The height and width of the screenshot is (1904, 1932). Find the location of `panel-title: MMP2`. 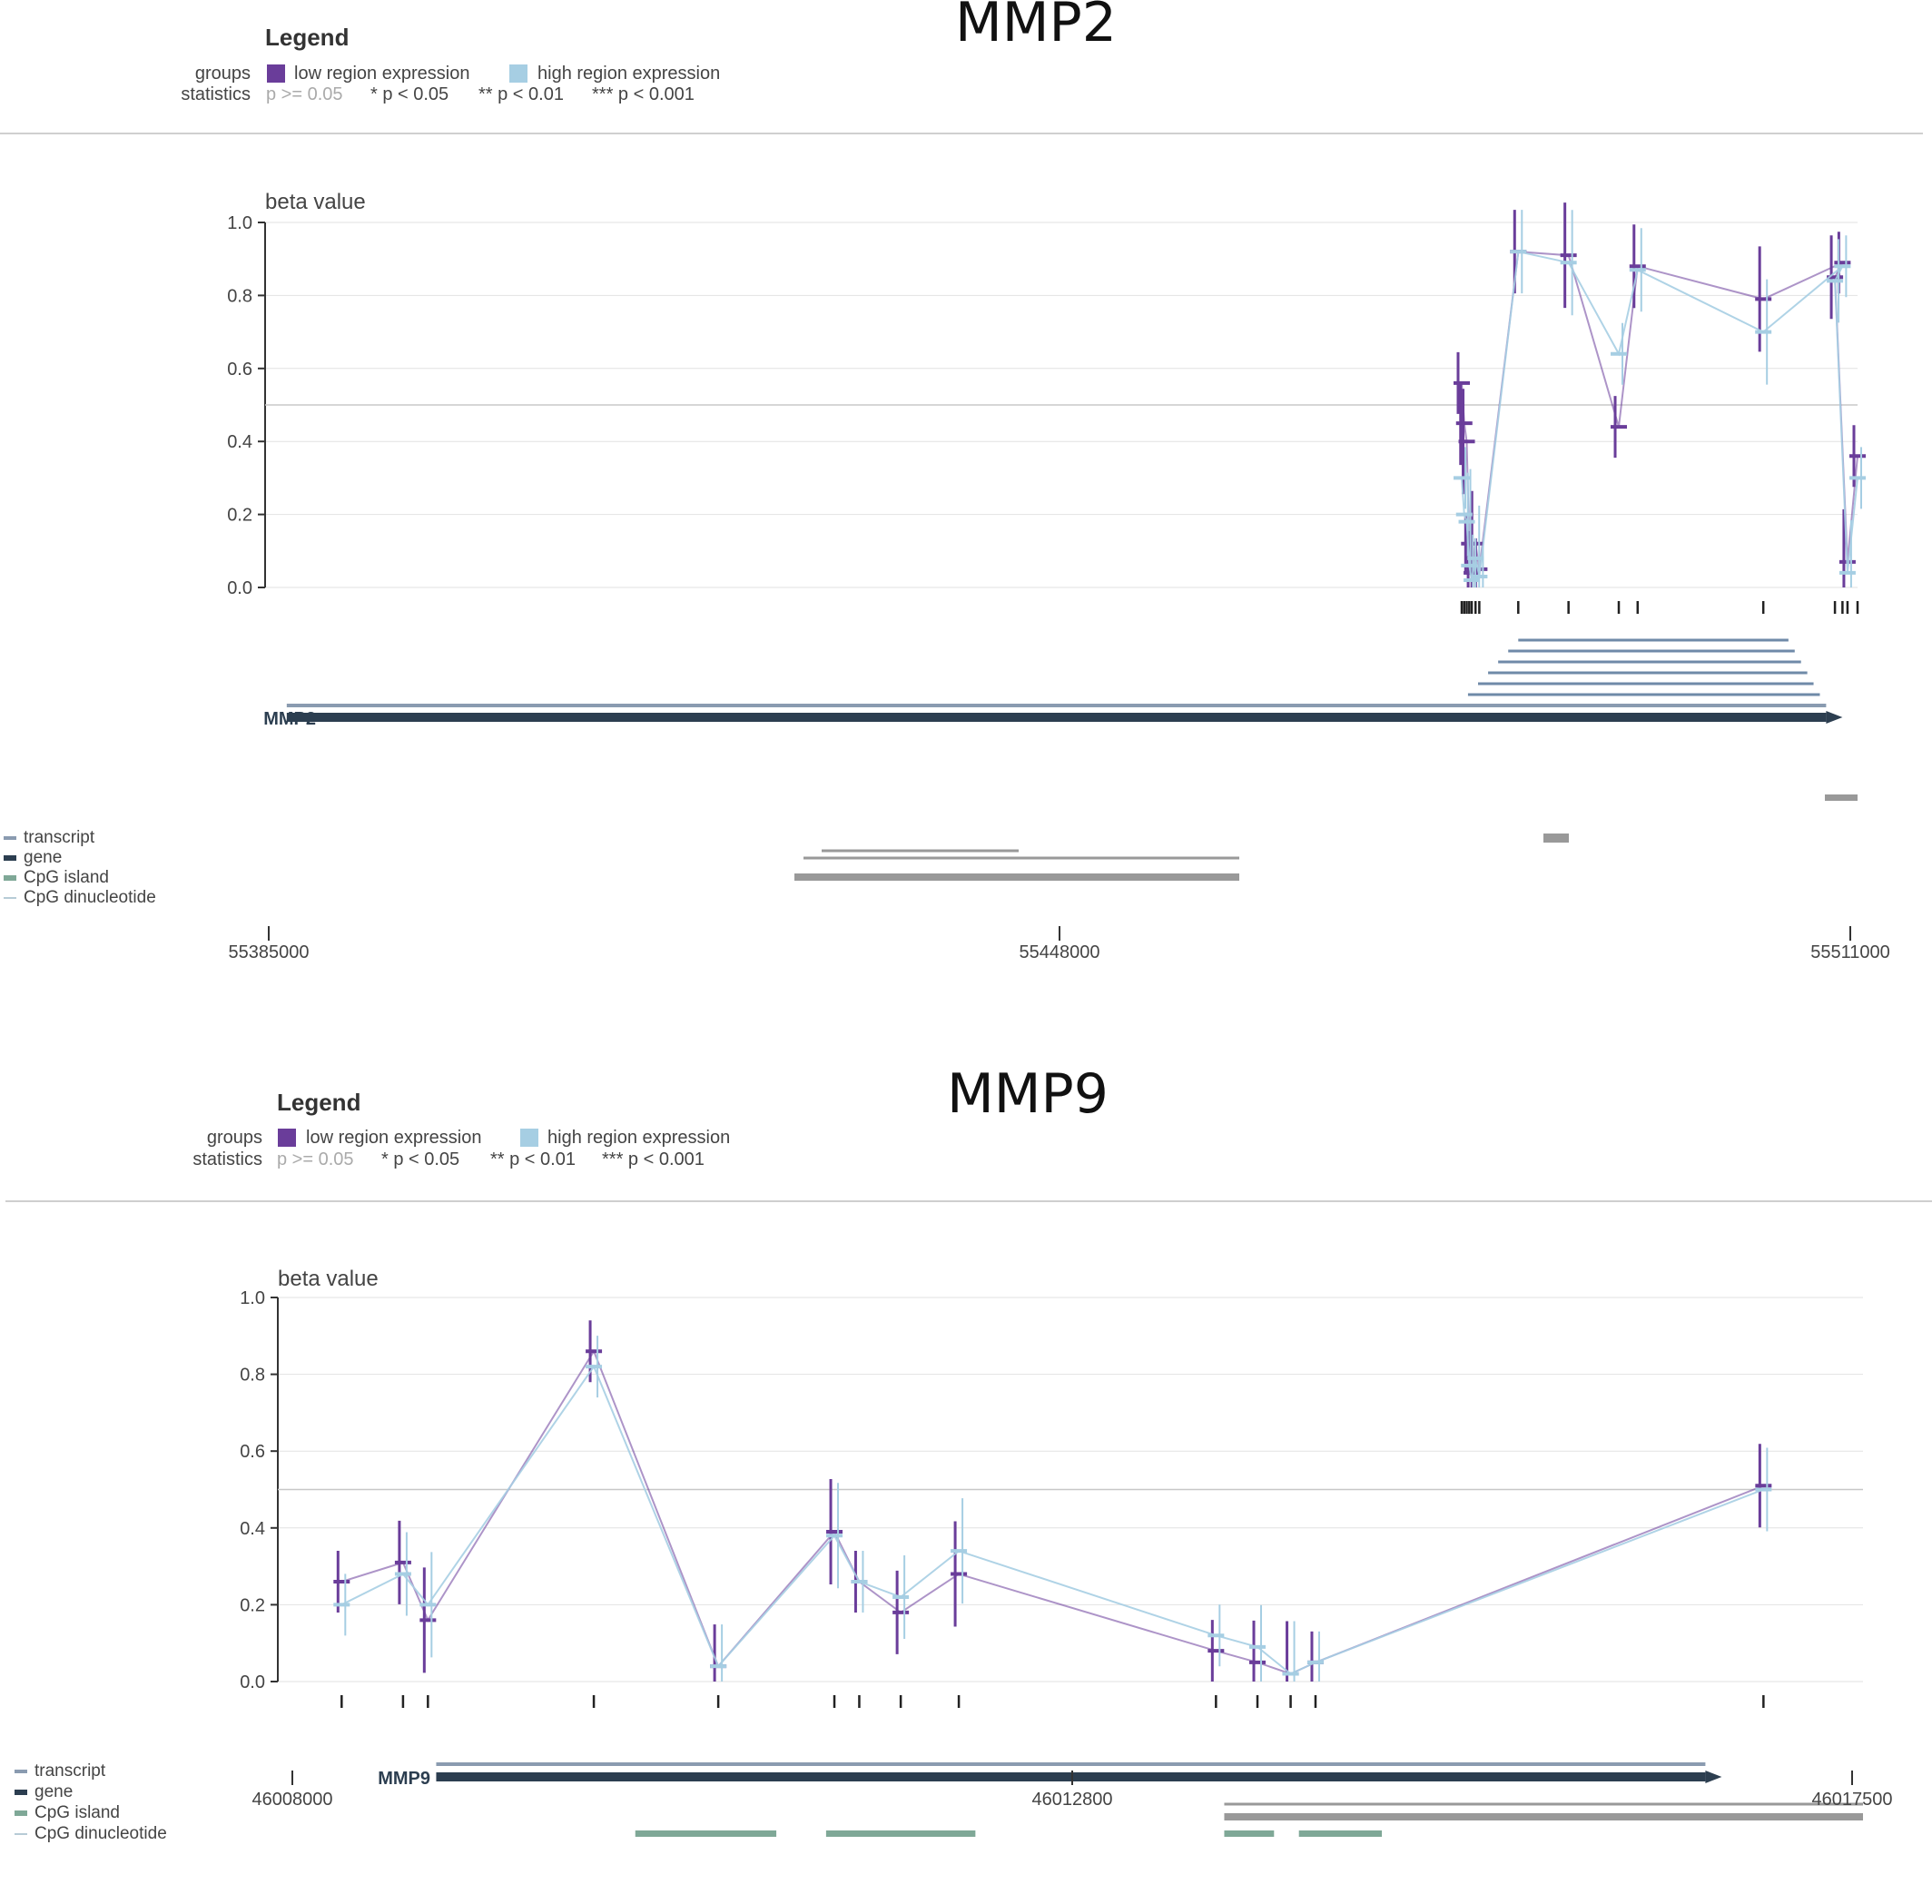

panel-title: MMP2 is located at coordinates (1036, 27).